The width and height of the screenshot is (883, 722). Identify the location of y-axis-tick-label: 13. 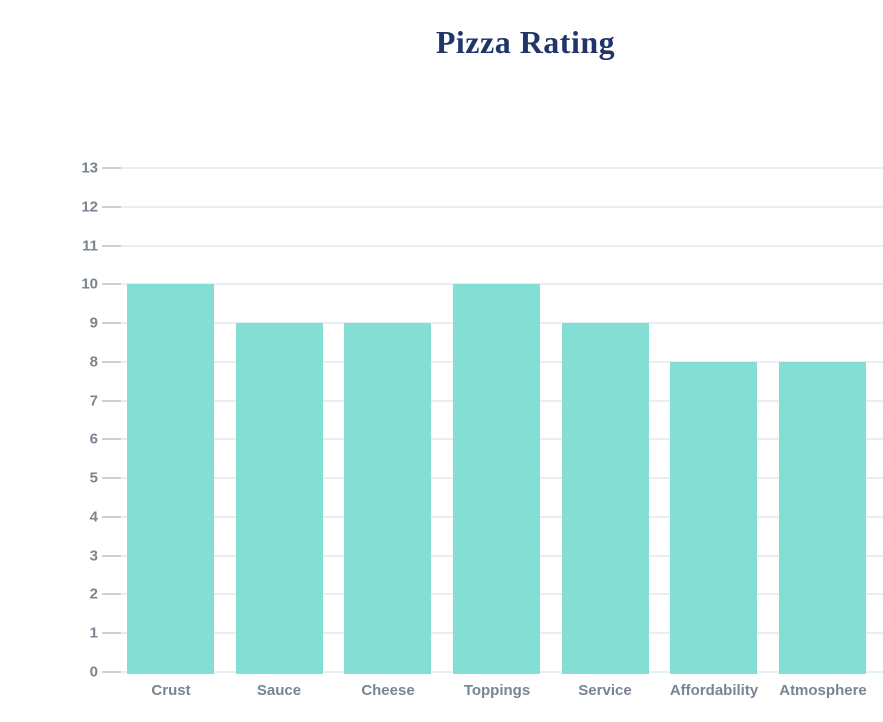
(89, 168).